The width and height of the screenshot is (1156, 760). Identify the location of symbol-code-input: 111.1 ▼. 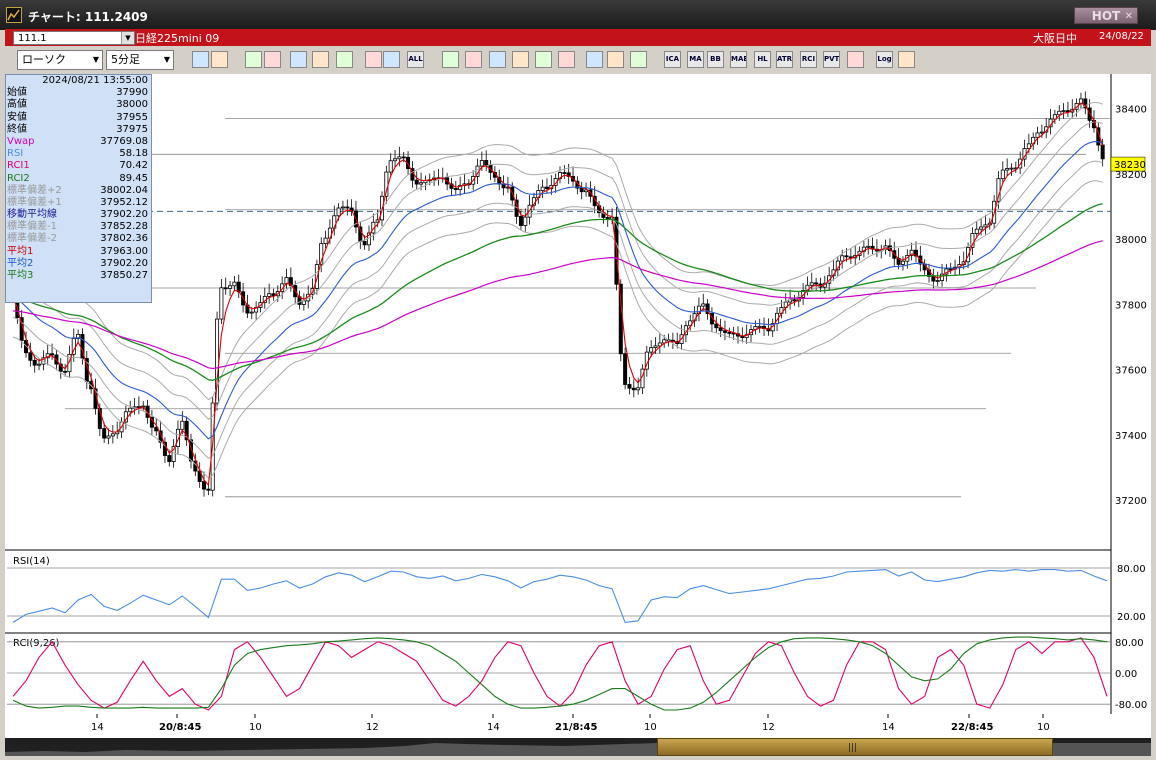
(74, 38).